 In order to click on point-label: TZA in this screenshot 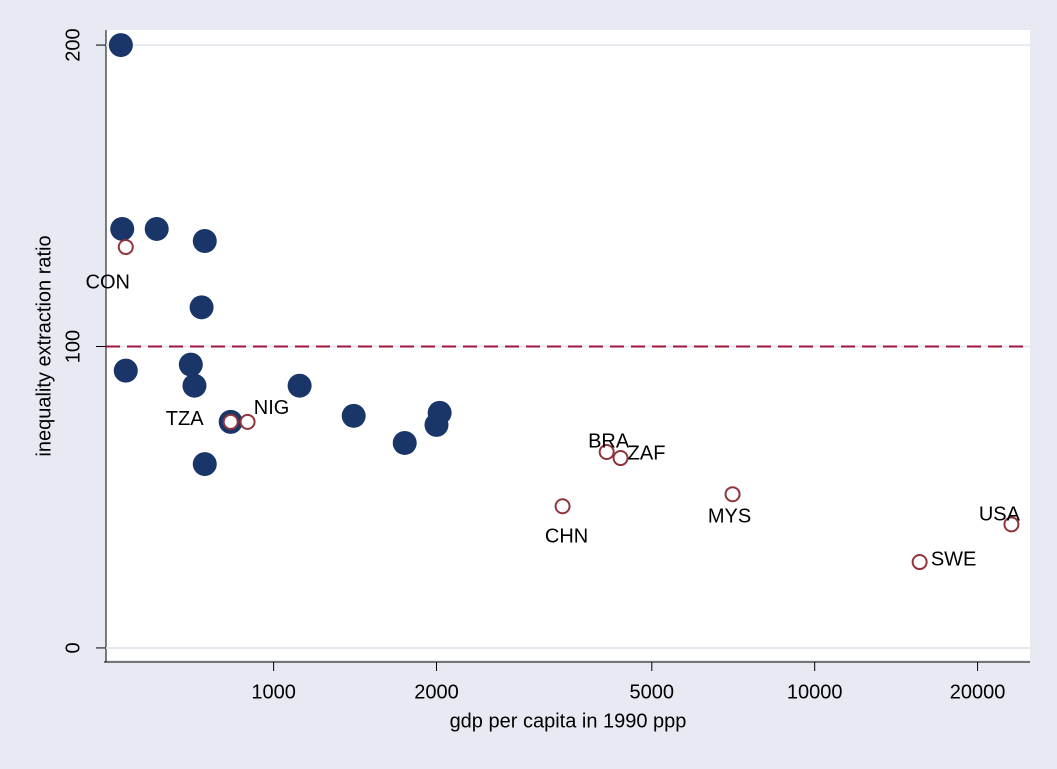, I will do `click(185, 419)`.